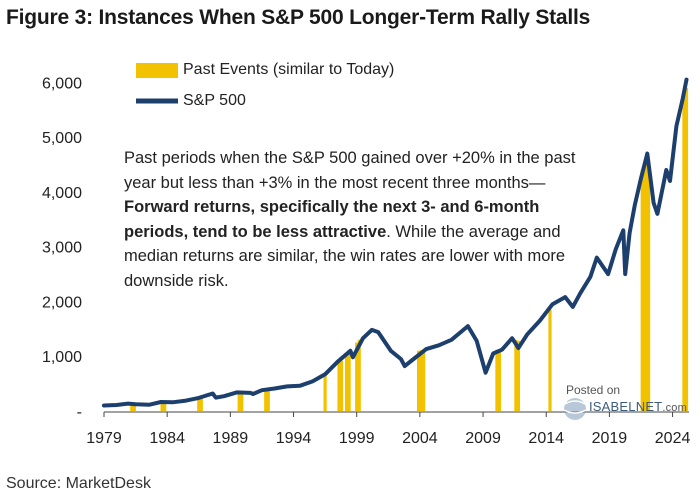  I want to click on y-tick-label: 1,000, so click(62, 357).